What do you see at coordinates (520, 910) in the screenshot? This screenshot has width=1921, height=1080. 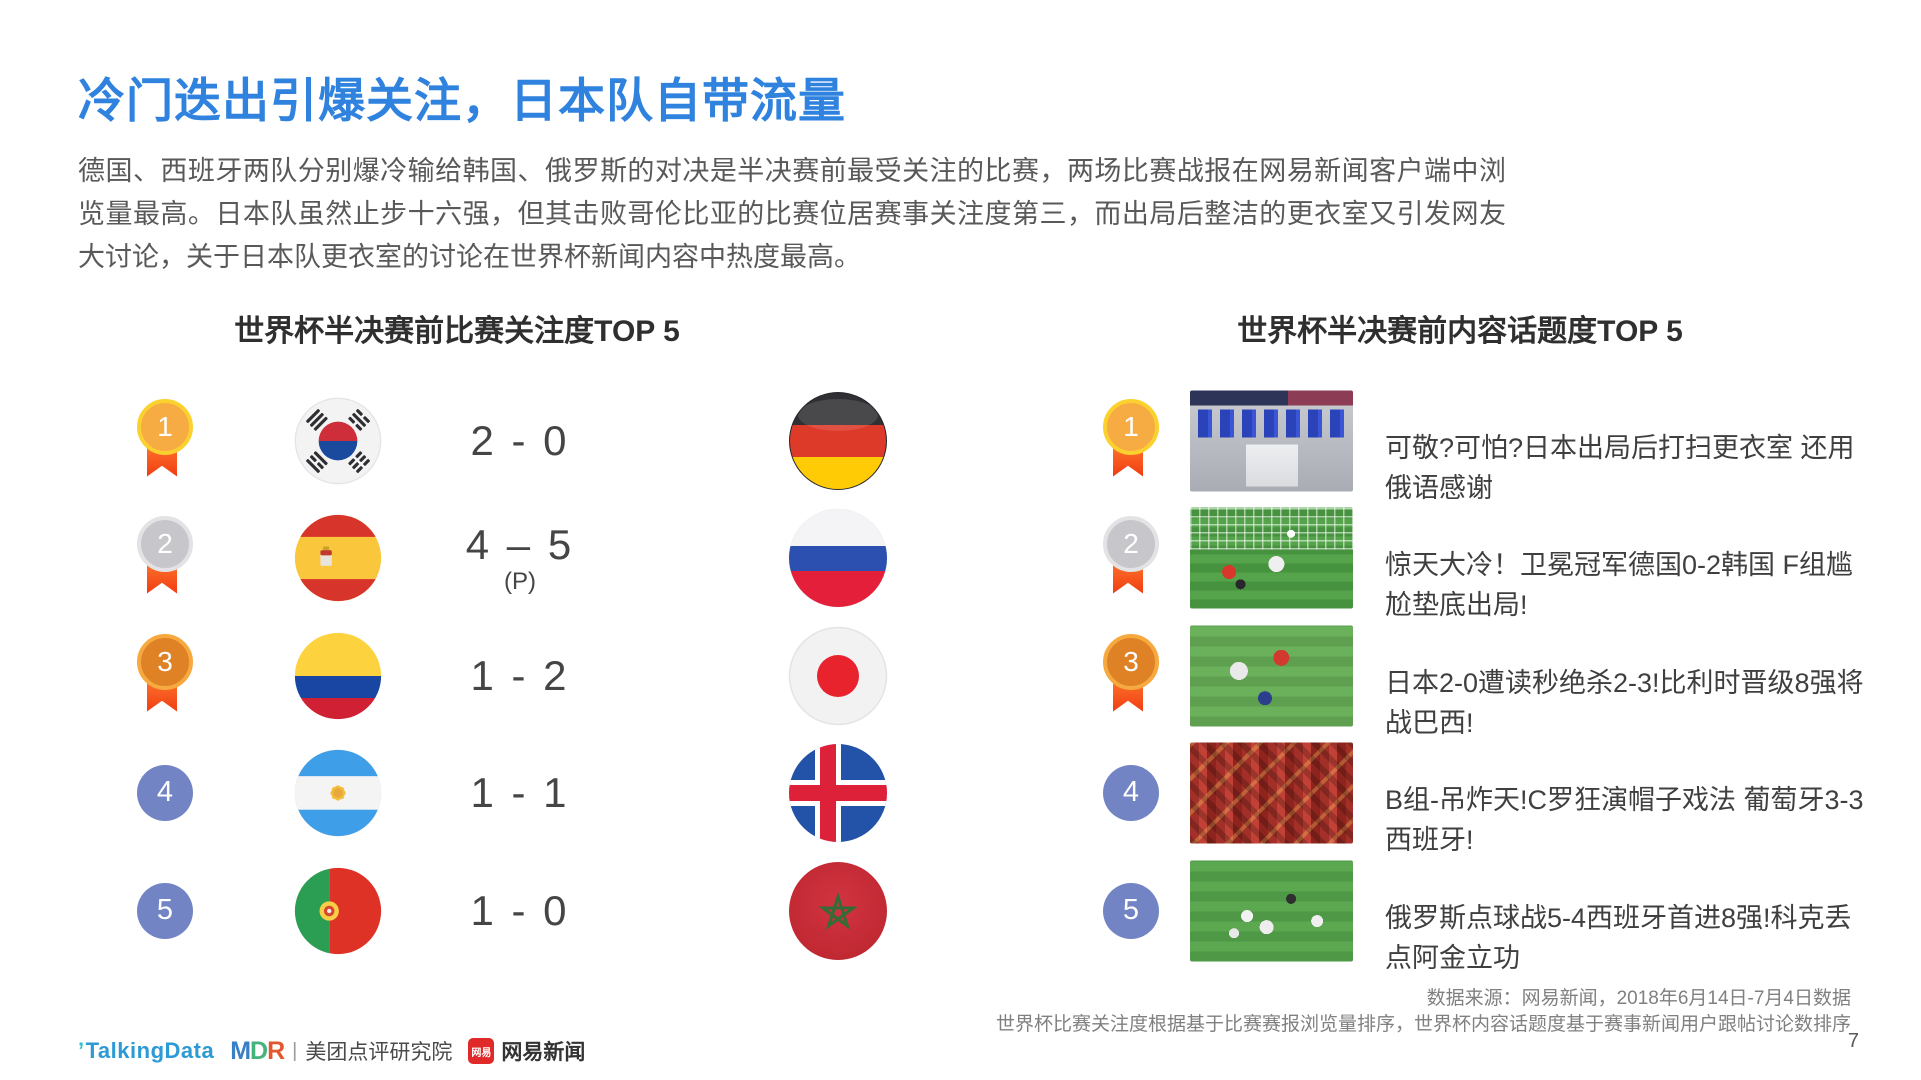 I see `match-score: 1 - 0` at bounding box center [520, 910].